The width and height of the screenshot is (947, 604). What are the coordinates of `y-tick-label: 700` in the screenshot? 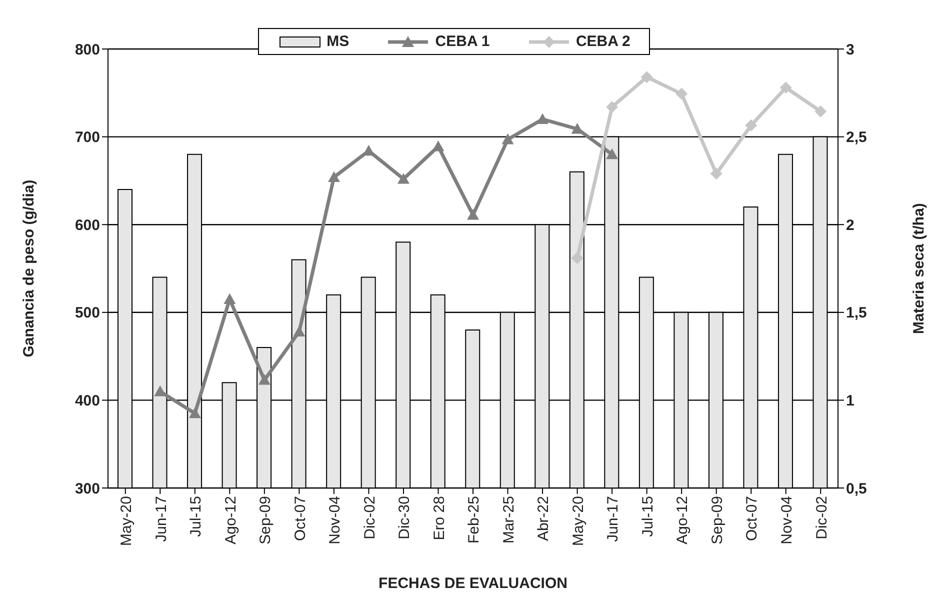 It's located at (87, 137).